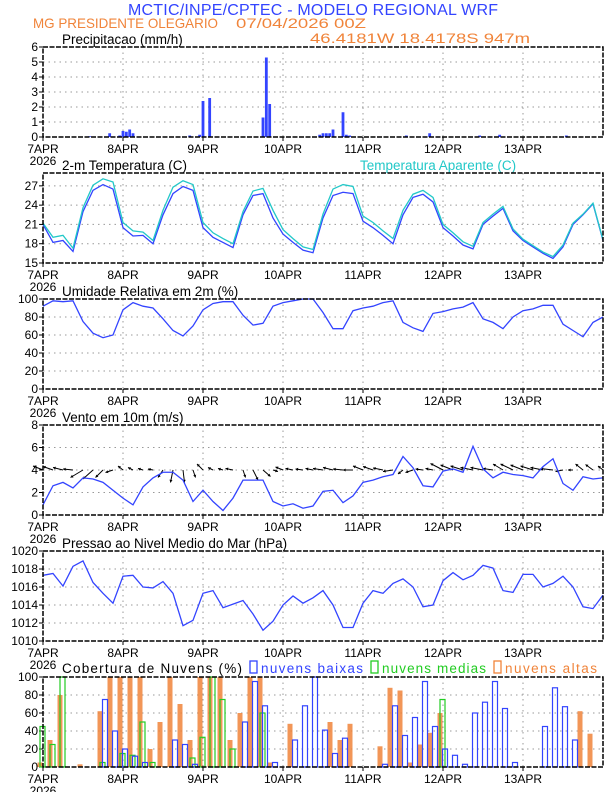 This screenshot has width=612, height=792. I want to click on y-tick-label: 3, so click(34, 92).